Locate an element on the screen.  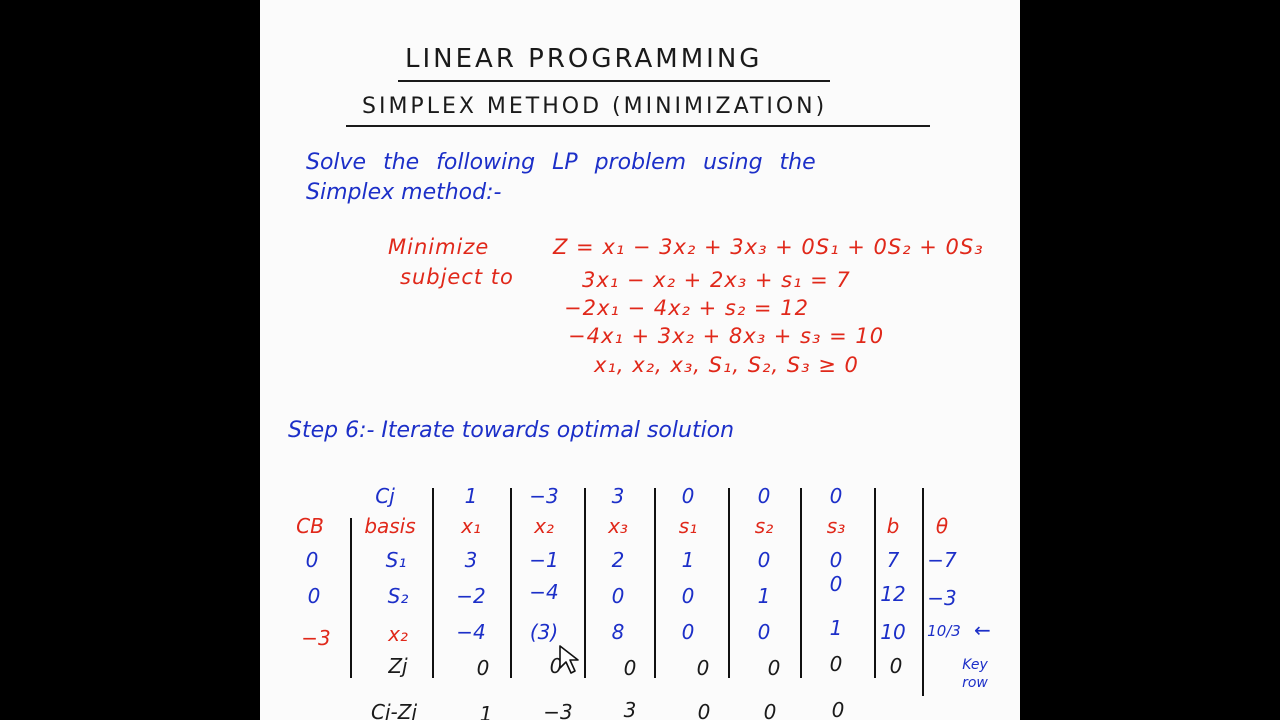
variable-header: s₃ is located at coordinates (836, 526).